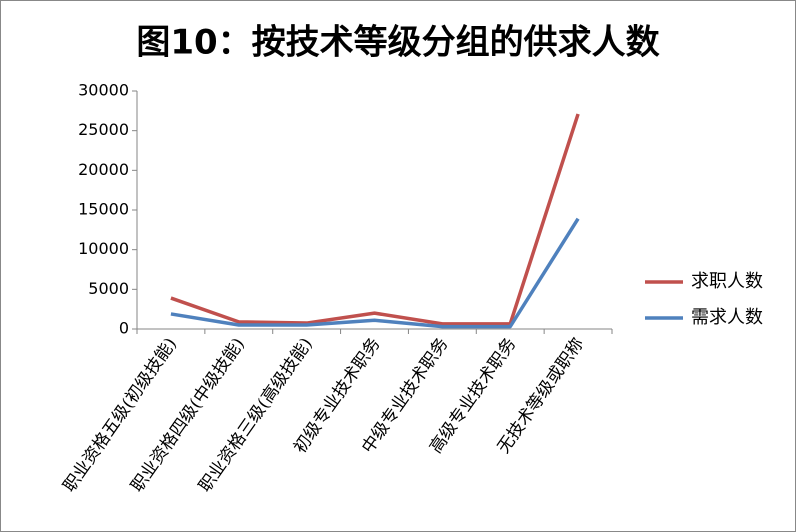 Image resolution: width=796 pixels, height=532 pixels. I want to click on series-line, so click(375, 273).